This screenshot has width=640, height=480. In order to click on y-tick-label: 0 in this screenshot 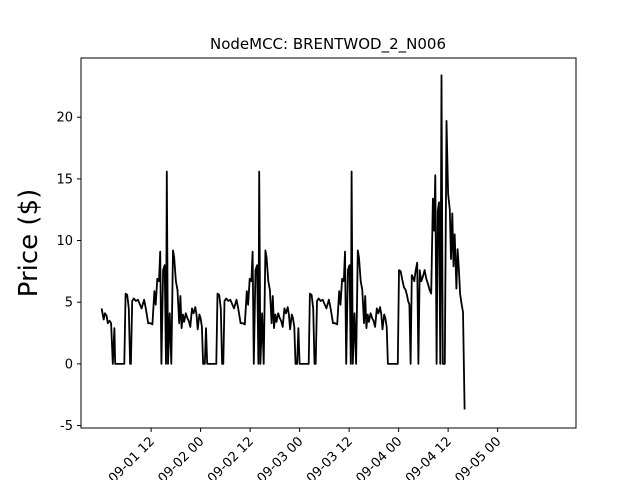, I will do `click(69, 364)`.